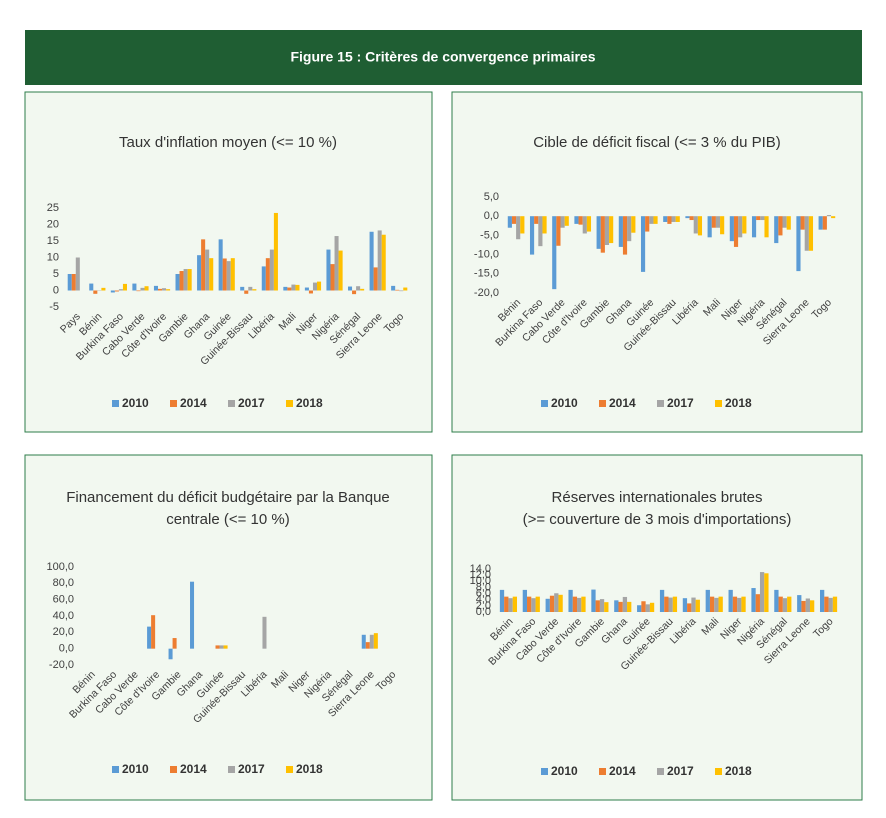 This screenshot has height=818, width=886. I want to click on y-tick-label: 15, so click(53, 241).